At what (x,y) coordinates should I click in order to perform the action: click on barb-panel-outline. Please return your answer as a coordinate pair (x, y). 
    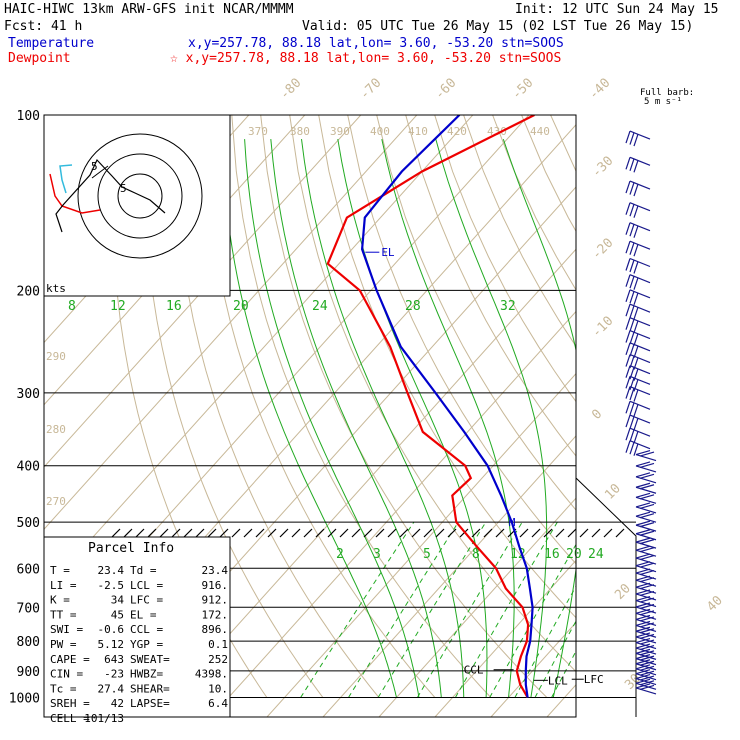
    Looking at the image, I should click on (606, 597).